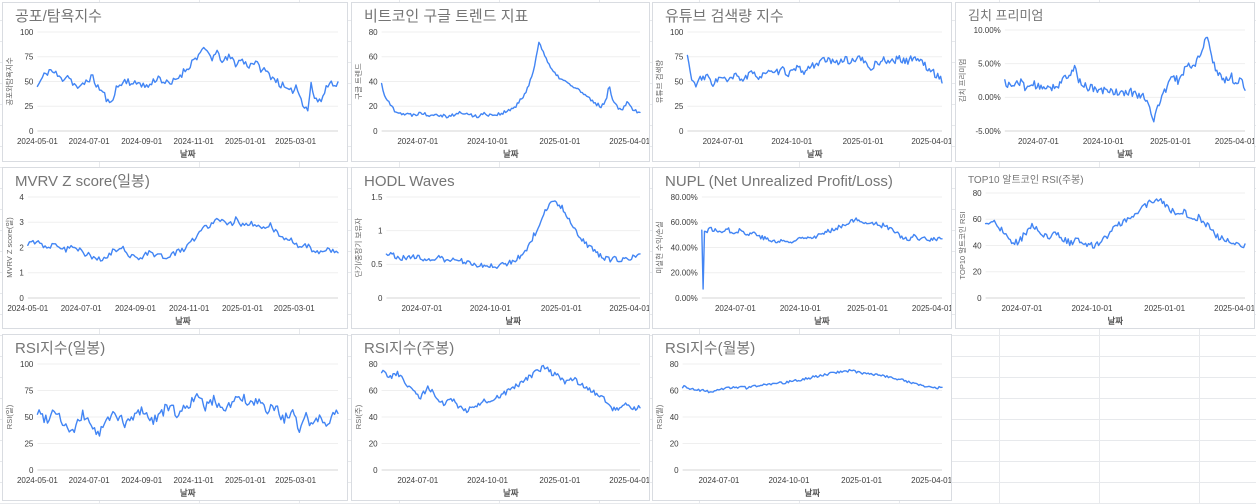 This screenshot has height=504, width=1256. Describe the element at coordinates (962, 80) in the screenshot. I see `svg-text: 김치 프리미엄` at that location.